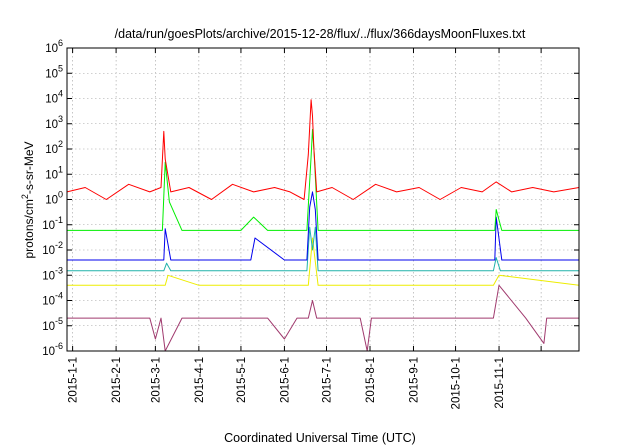 Image resolution: width=640 pixels, height=448 pixels. I want to click on x-tick-label: 2015-9-1, so click(414, 380).